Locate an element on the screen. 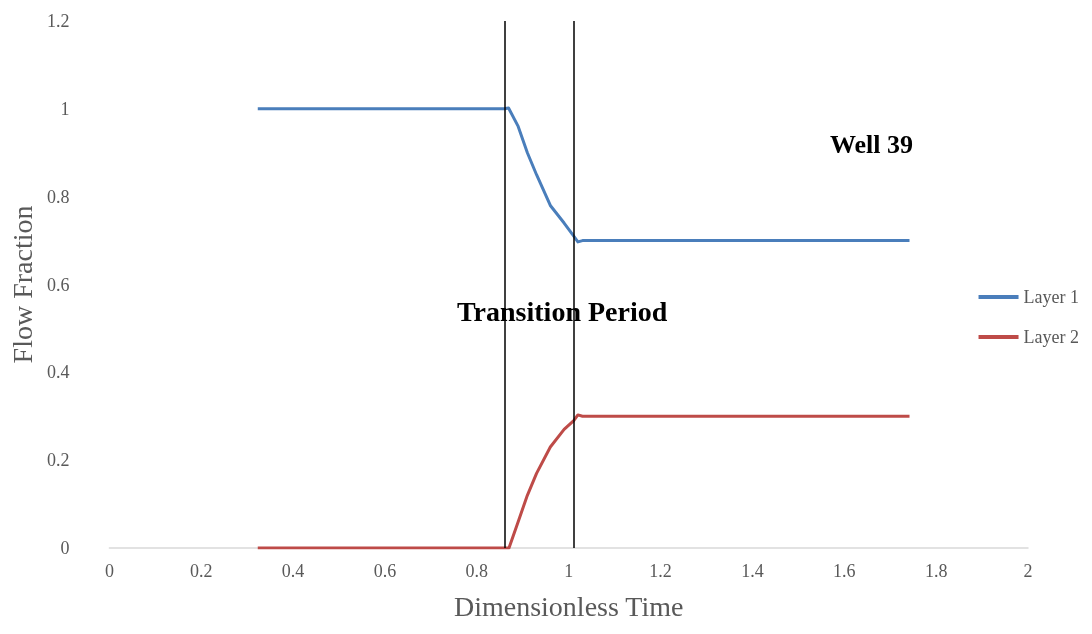 The width and height of the screenshot is (1092, 634). x-tick-label: 0 is located at coordinates (109, 571).